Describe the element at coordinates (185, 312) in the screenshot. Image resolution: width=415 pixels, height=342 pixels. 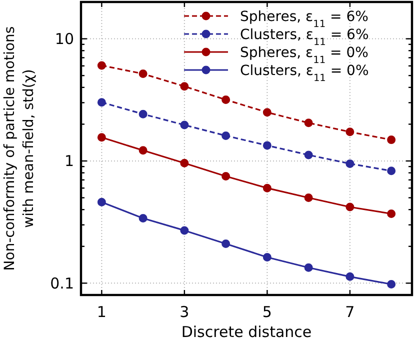
I see `x-tick-label: 3` at that location.